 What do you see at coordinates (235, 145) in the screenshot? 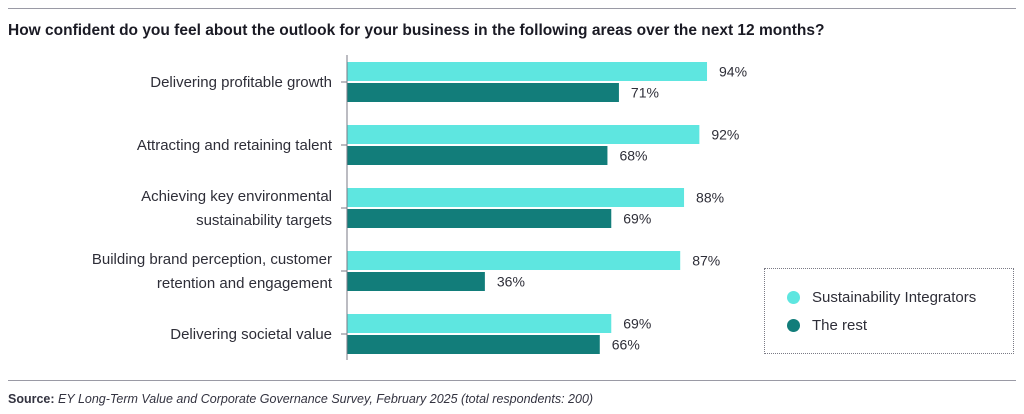
I see `category-label: Attracting and retaining talent` at bounding box center [235, 145].